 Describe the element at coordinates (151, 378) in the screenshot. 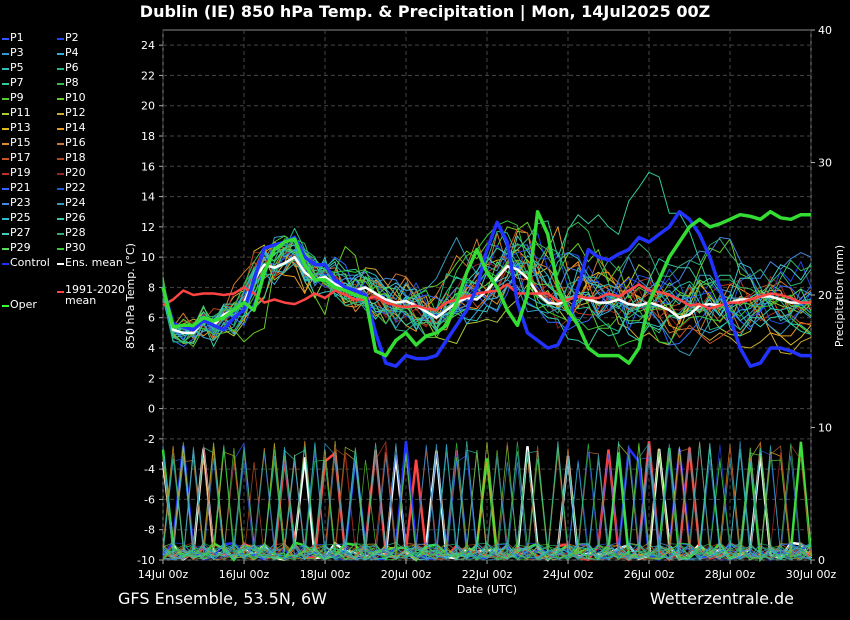

I see `y-tick-left-label: 2` at that location.